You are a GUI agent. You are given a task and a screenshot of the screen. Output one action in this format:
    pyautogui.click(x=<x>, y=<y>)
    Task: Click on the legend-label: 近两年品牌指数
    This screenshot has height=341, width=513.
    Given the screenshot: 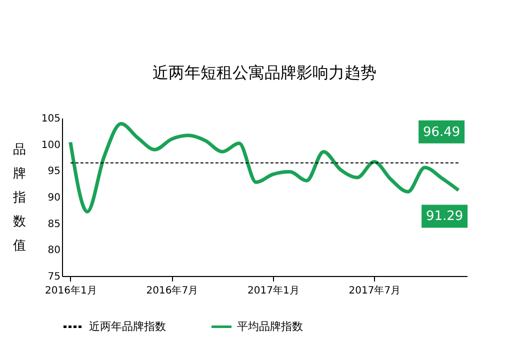 What is the action you would take?
    pyautogui.click(x=127, y=326)
    